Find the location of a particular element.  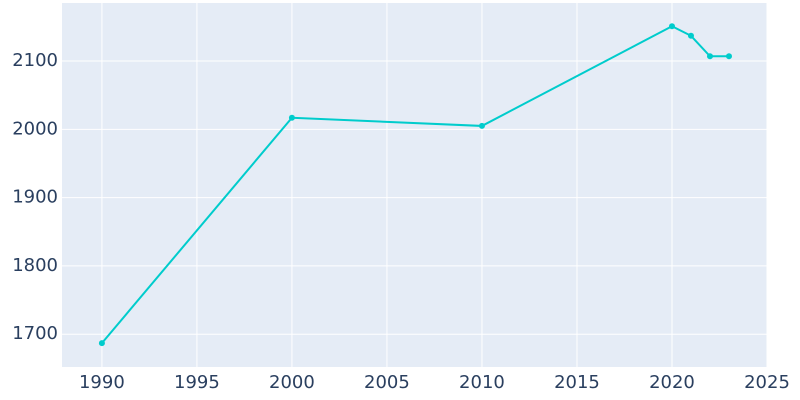

x-tick-label: 1990 is located at coordinates (102, 382).